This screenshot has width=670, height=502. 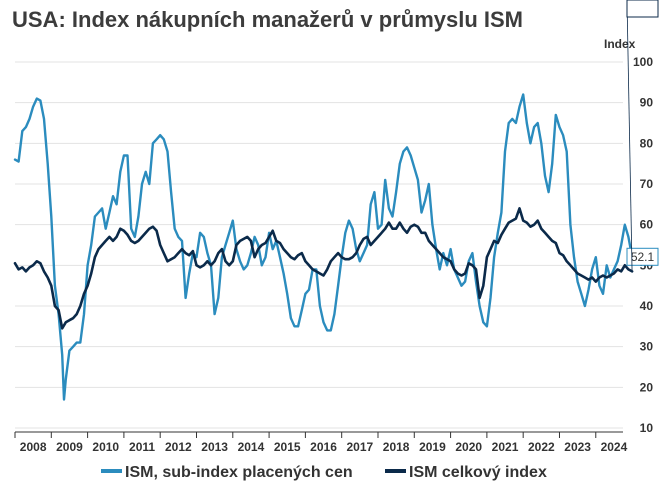 I want to click on y-tick-label-40: 40, so click(x=647, y=306).